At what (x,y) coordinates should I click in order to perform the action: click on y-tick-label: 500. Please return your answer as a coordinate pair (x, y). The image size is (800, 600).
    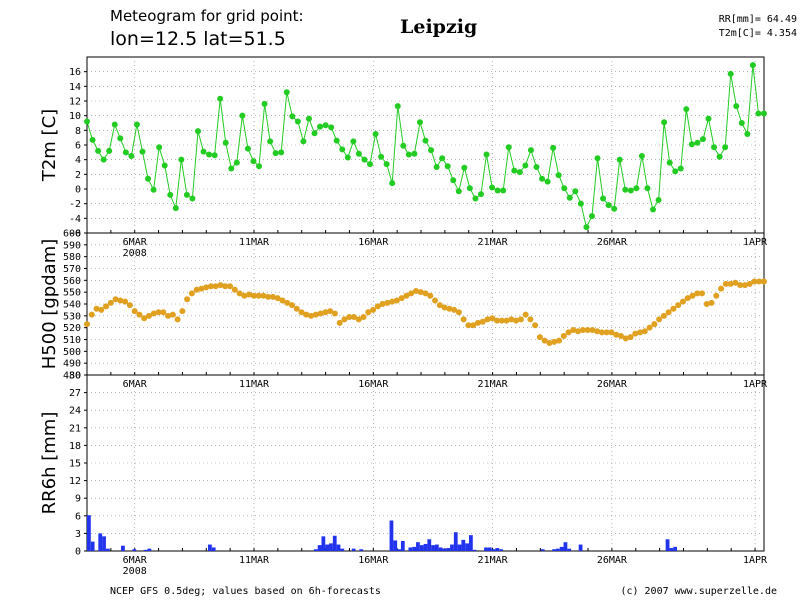
    Looking at the image, I should click on (72, 352).